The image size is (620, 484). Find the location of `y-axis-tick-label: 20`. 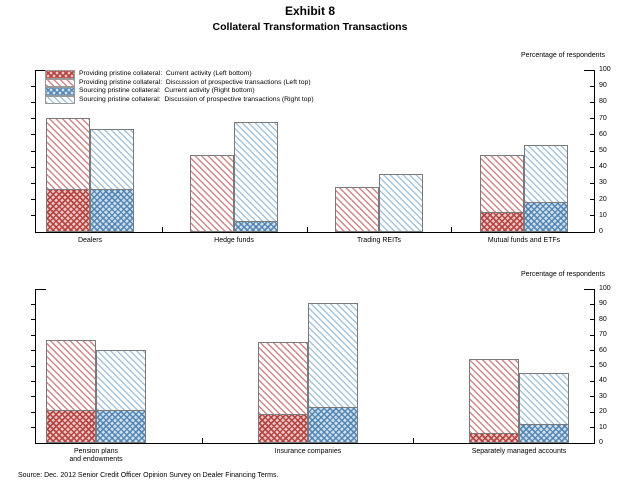

y-axis-tick-label: 20 is located at coordinates (603, 199).